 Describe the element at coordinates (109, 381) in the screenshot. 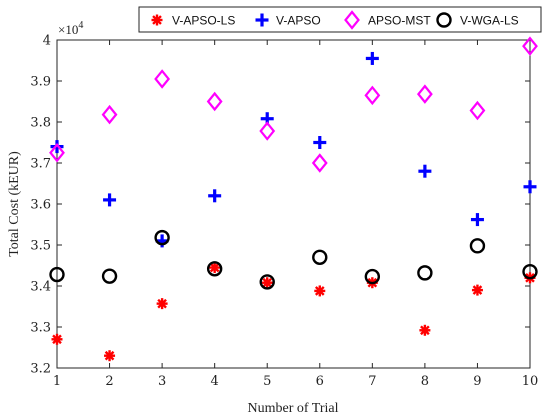

I see `x-tick-label: 2` at that location.